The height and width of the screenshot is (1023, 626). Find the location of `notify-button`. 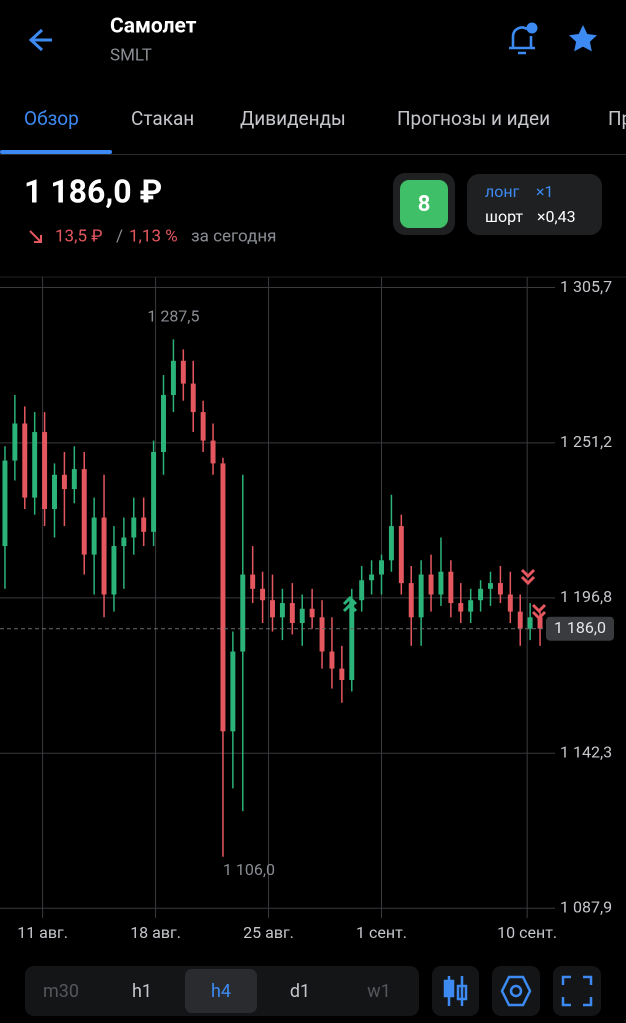

notify-button is located at coordinates (523, 38).